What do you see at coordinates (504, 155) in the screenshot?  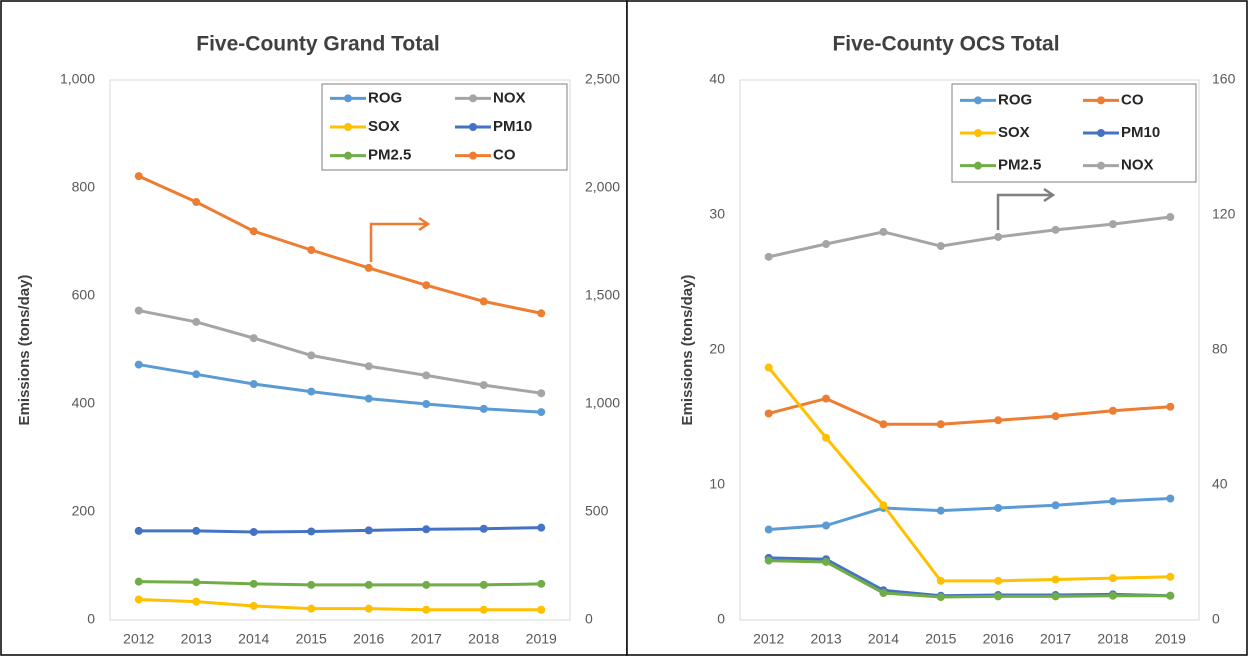 I see `legend-label: CO` at bounding box center [504, 155].